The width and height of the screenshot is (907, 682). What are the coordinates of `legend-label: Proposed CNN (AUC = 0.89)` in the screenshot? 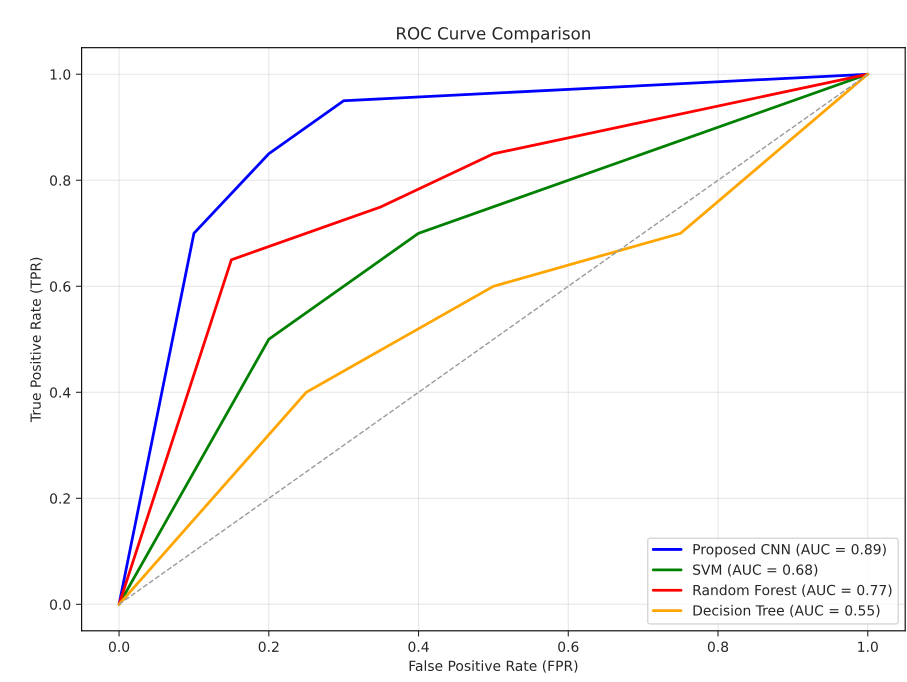 It's located at (790, 551).